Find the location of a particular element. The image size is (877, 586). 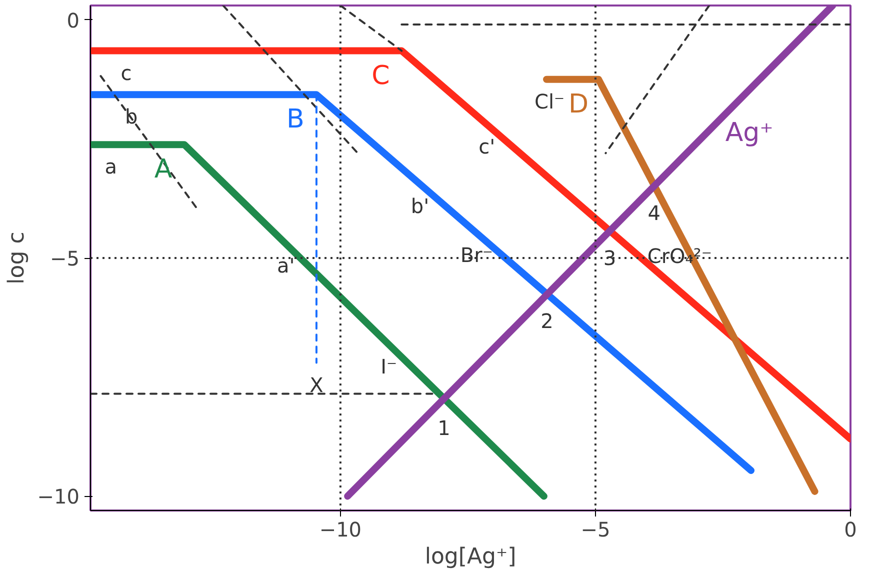

annotation: b is located at coordinates (131, 116).